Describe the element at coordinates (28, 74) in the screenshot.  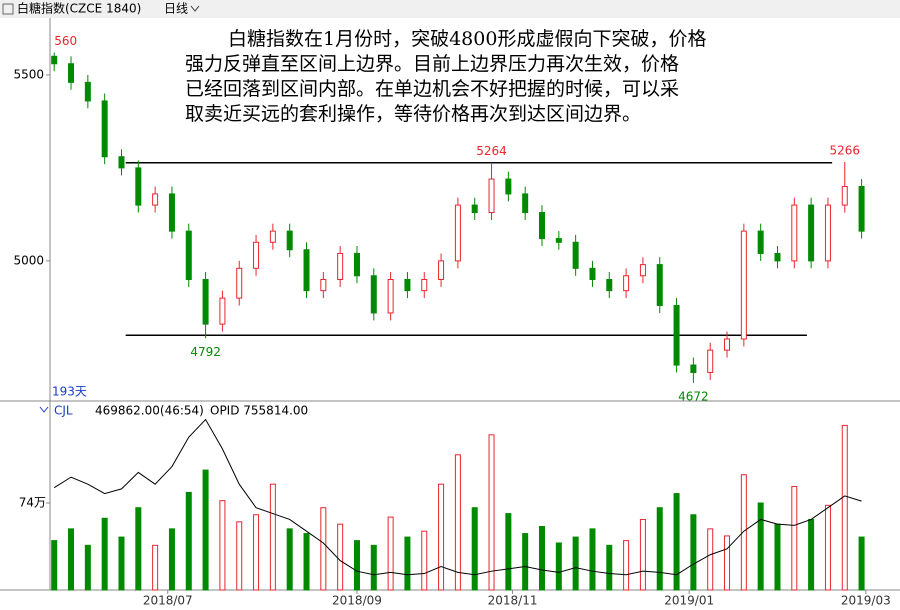
I see `y-tick-label: 5500` at that location.